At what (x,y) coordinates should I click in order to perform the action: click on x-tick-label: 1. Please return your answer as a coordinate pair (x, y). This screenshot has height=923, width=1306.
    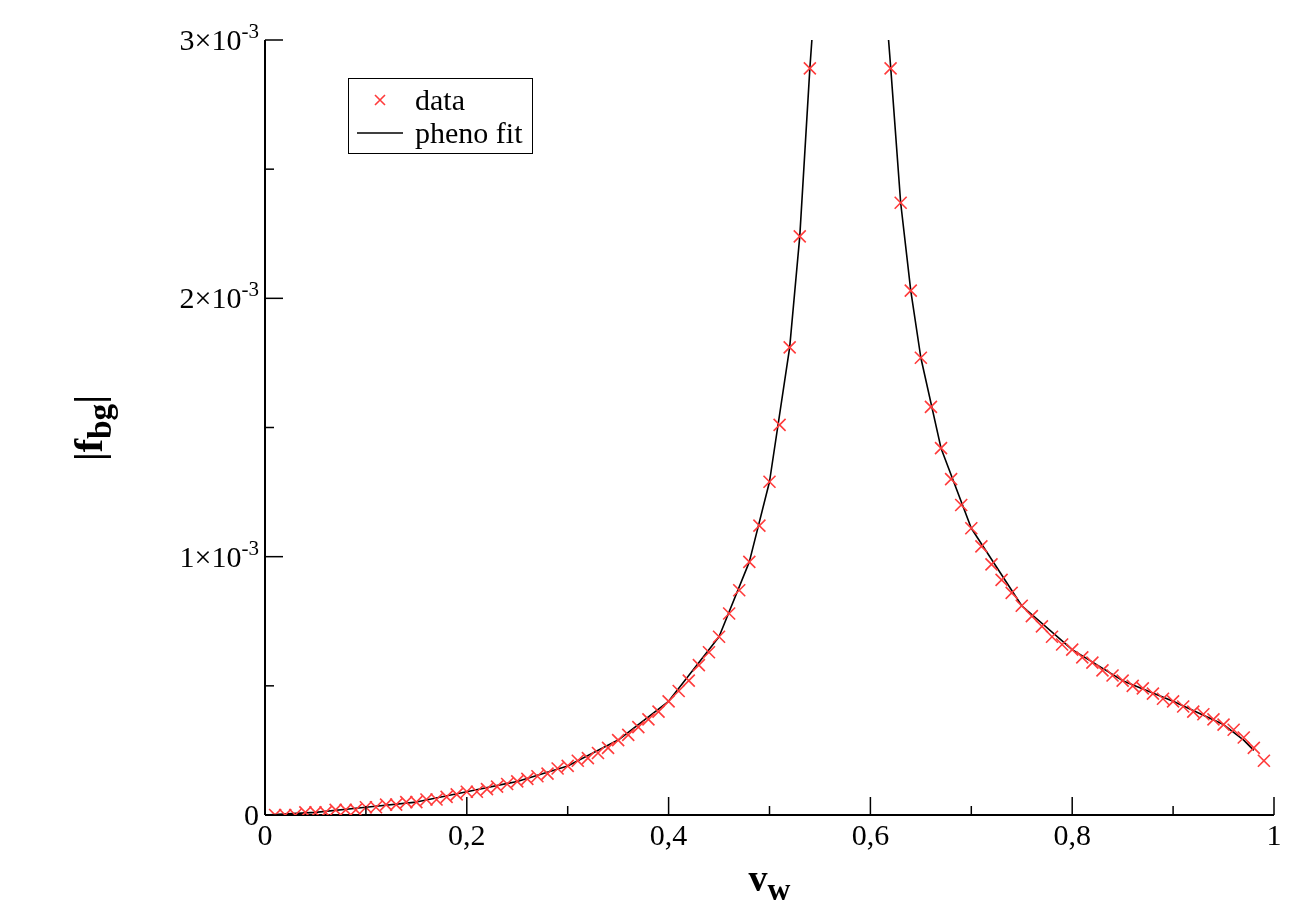
    Looking at the image, I should click on (1274, 834).